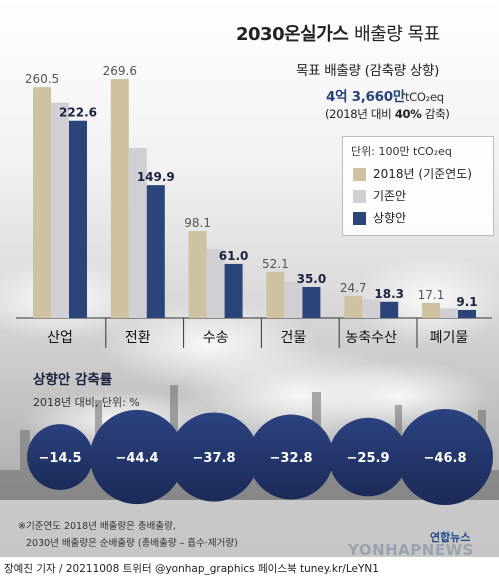 This screenshot has width=499, height=579. I want to click on bar-label-raised-3: 35.0, so click(312, 279).